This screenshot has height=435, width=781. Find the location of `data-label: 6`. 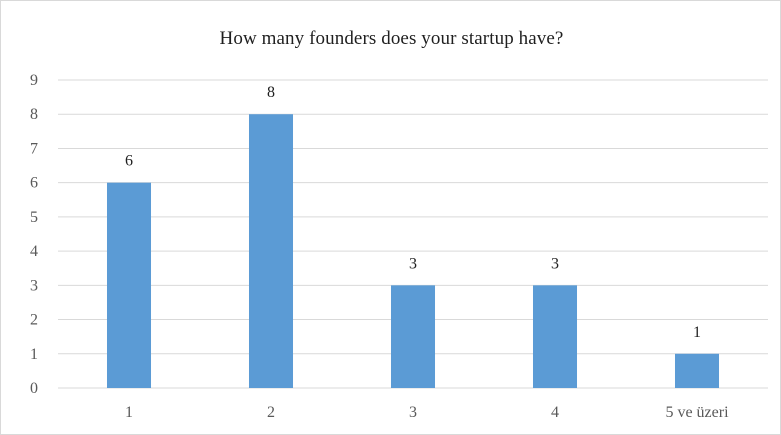

data-label: 6 is located at coordinates (129, 161).